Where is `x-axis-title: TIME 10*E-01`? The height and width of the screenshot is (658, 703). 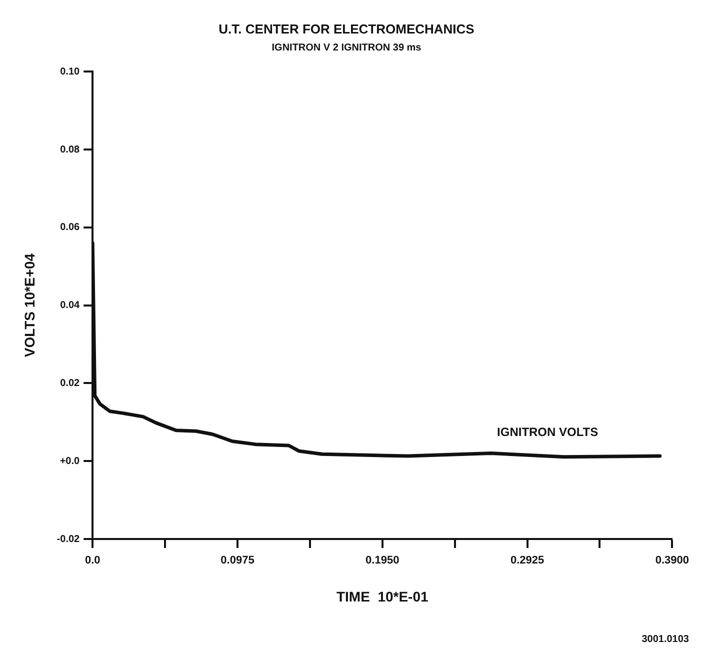 x-axis-title: TIME 10*E-01 is located at coordinates (382, 596).